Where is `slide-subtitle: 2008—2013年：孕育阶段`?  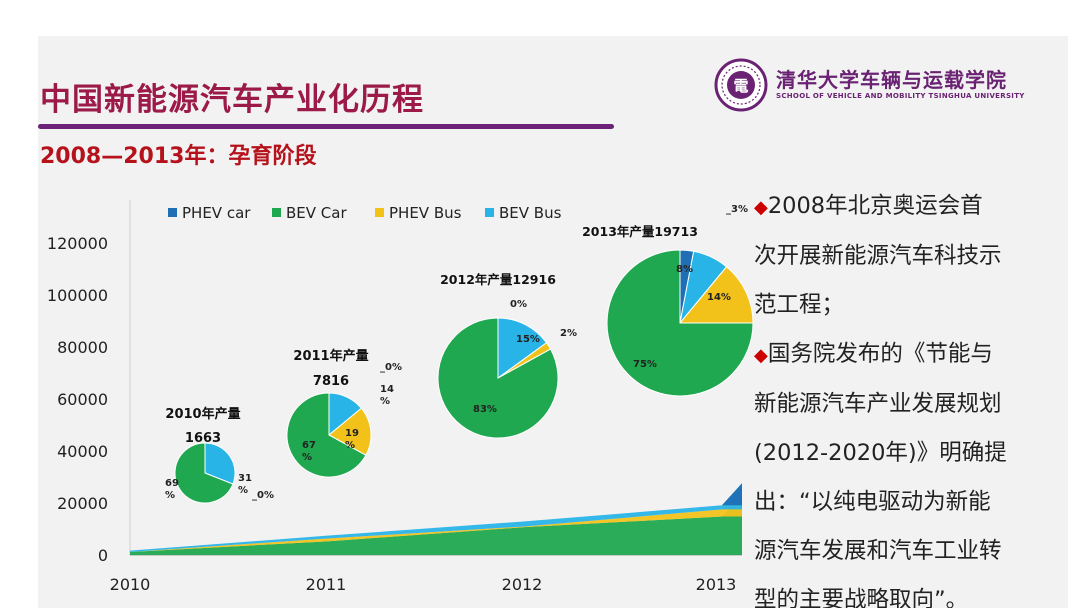
slide-subtitle: 2008—2013年：孕育阶段 is located at coordinates (178, 156).